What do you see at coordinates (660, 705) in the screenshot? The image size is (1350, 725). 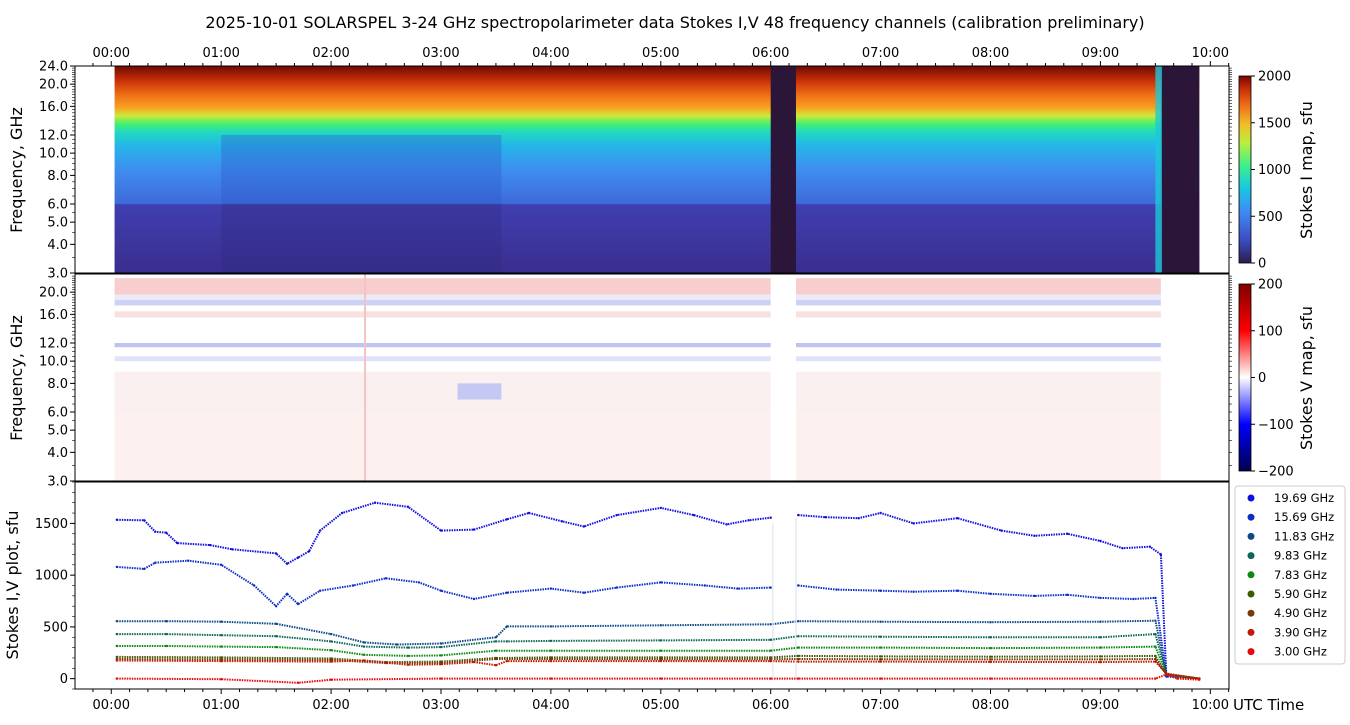 I see `bottom-time-tick-label: 05:00` at bounding box center [660, 705].